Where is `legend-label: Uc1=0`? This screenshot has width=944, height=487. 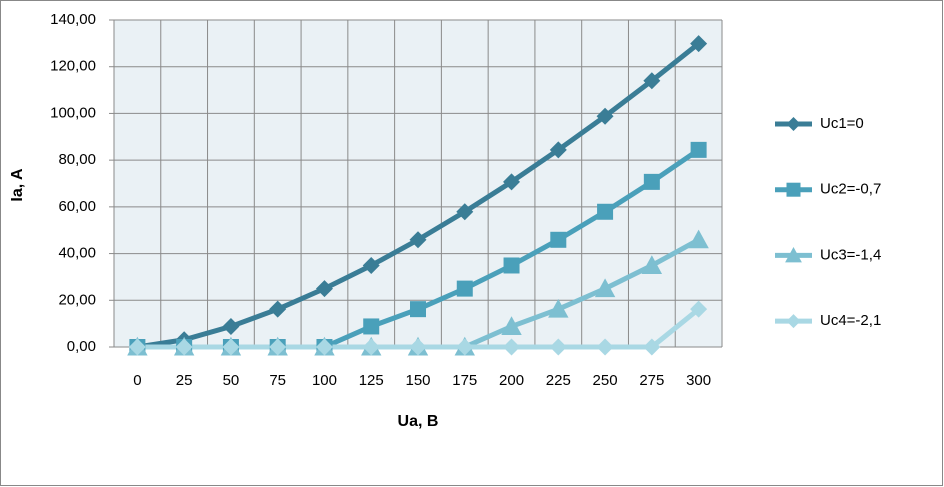 legend-label: Uc1=0 is located at coordinates (842, 123).